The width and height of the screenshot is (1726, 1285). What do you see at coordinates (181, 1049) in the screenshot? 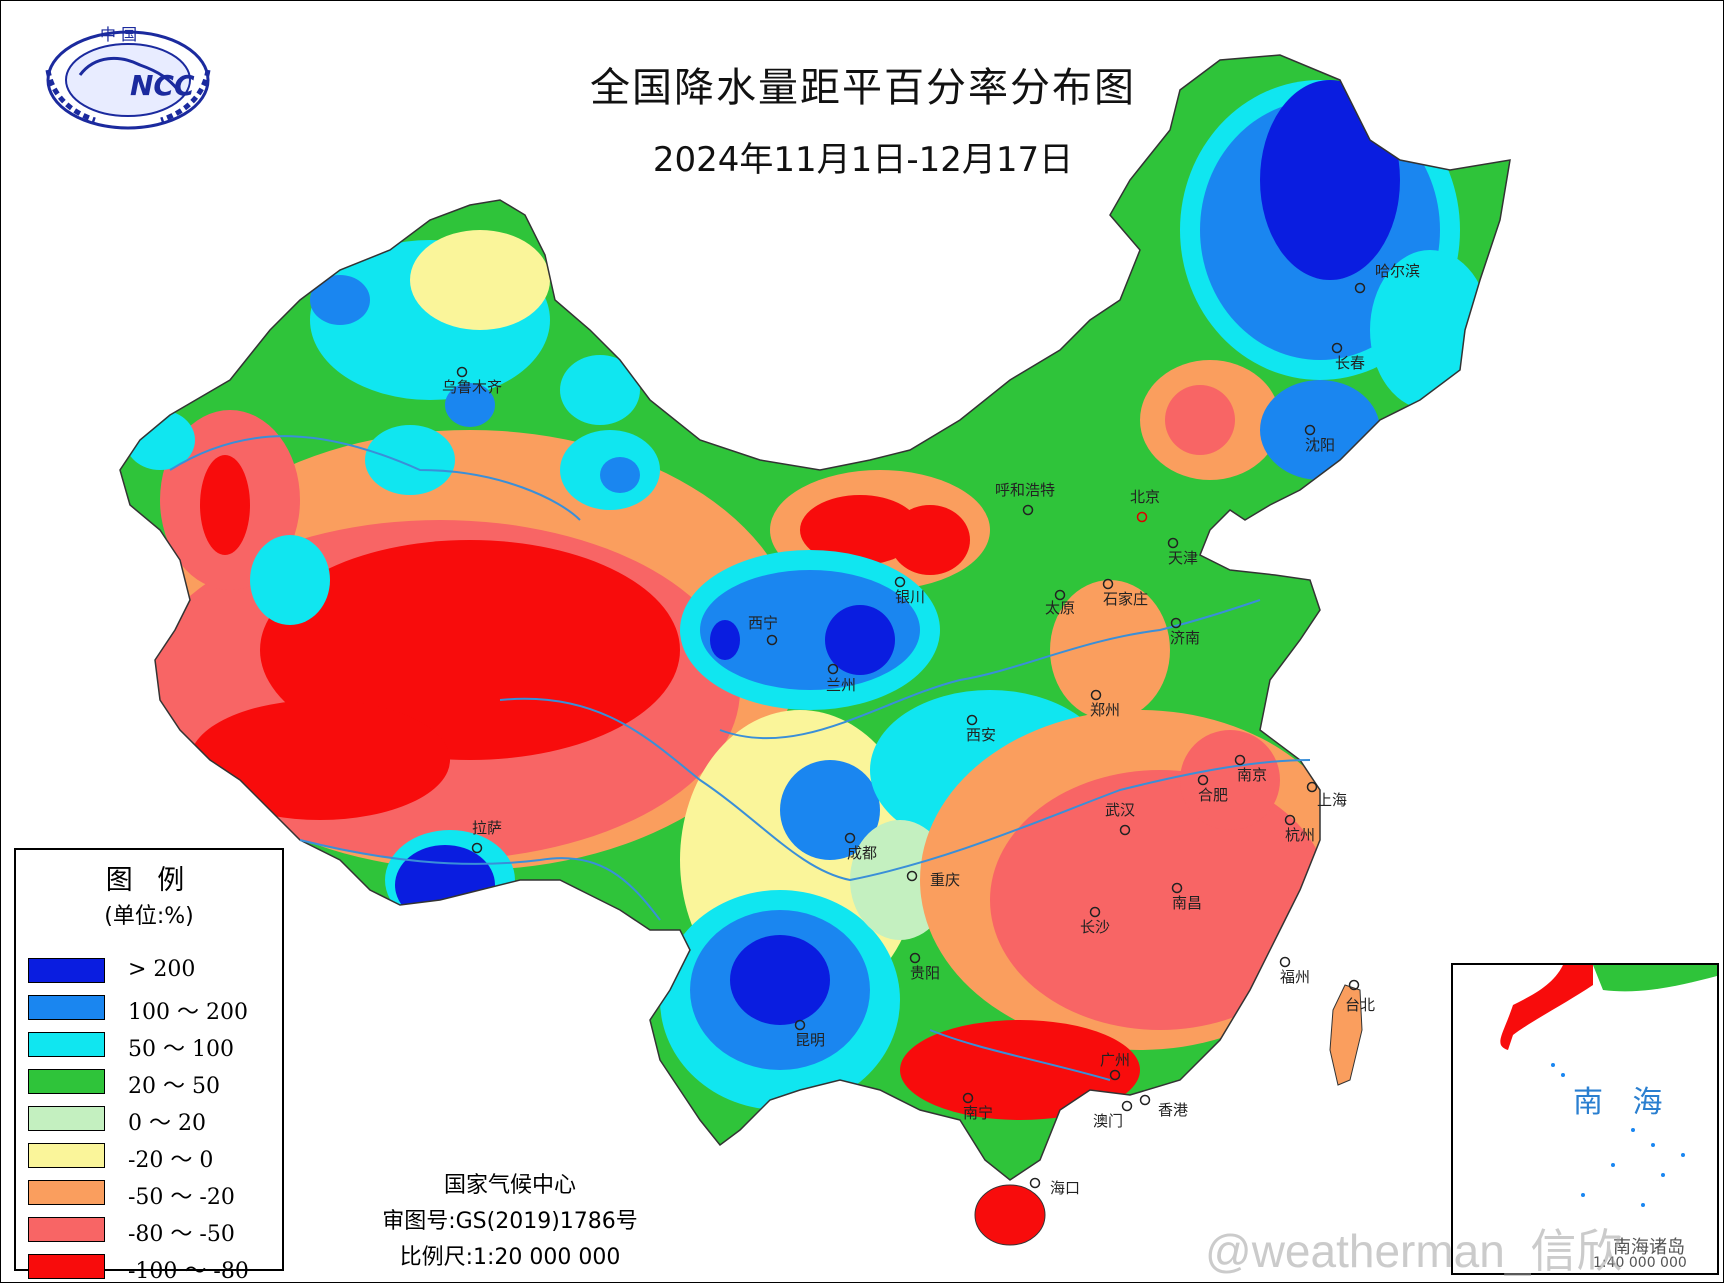
I see `legend-label: 50 ～ 100` at bounding box center [181, 1049].